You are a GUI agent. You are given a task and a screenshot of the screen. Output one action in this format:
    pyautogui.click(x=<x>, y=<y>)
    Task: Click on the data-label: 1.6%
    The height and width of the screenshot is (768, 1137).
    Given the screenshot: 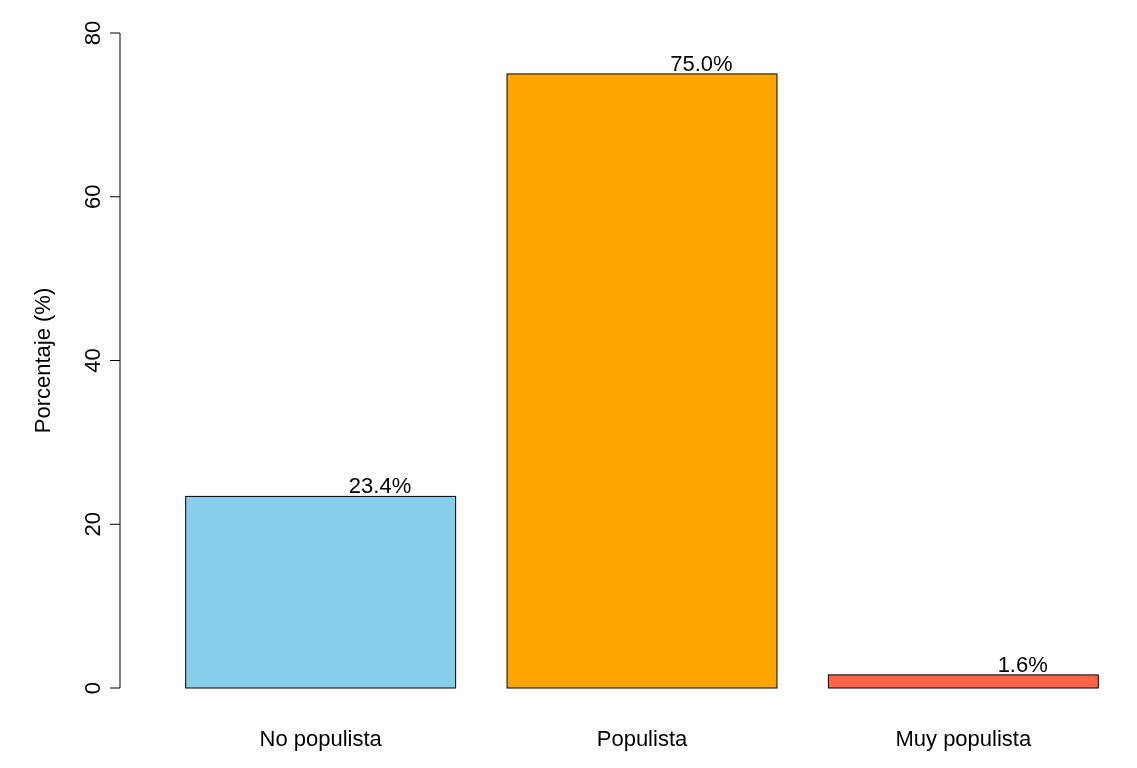 What is the action you would take?
    pyautogui.click(x=1022, y=664)
    